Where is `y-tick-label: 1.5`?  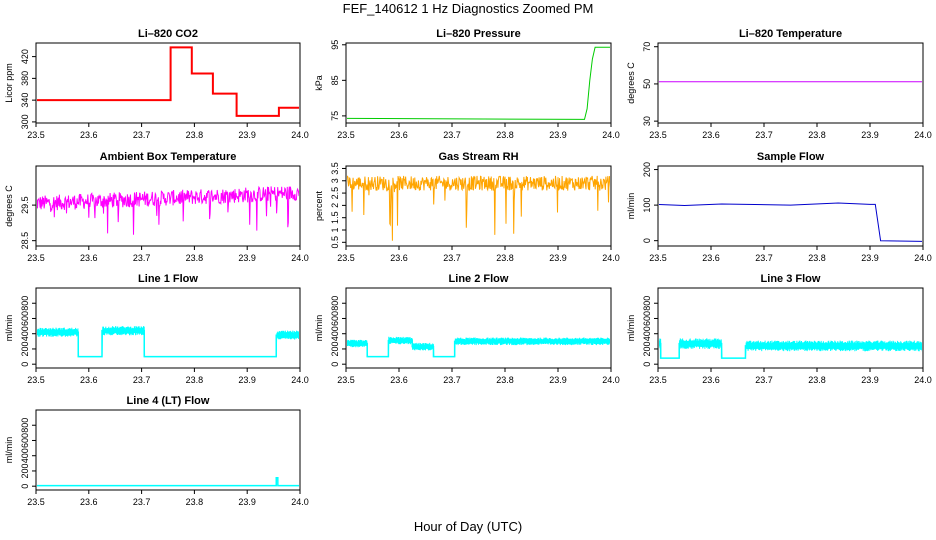 y-tick-label: 1.5 is located at coordinates (335, 217).